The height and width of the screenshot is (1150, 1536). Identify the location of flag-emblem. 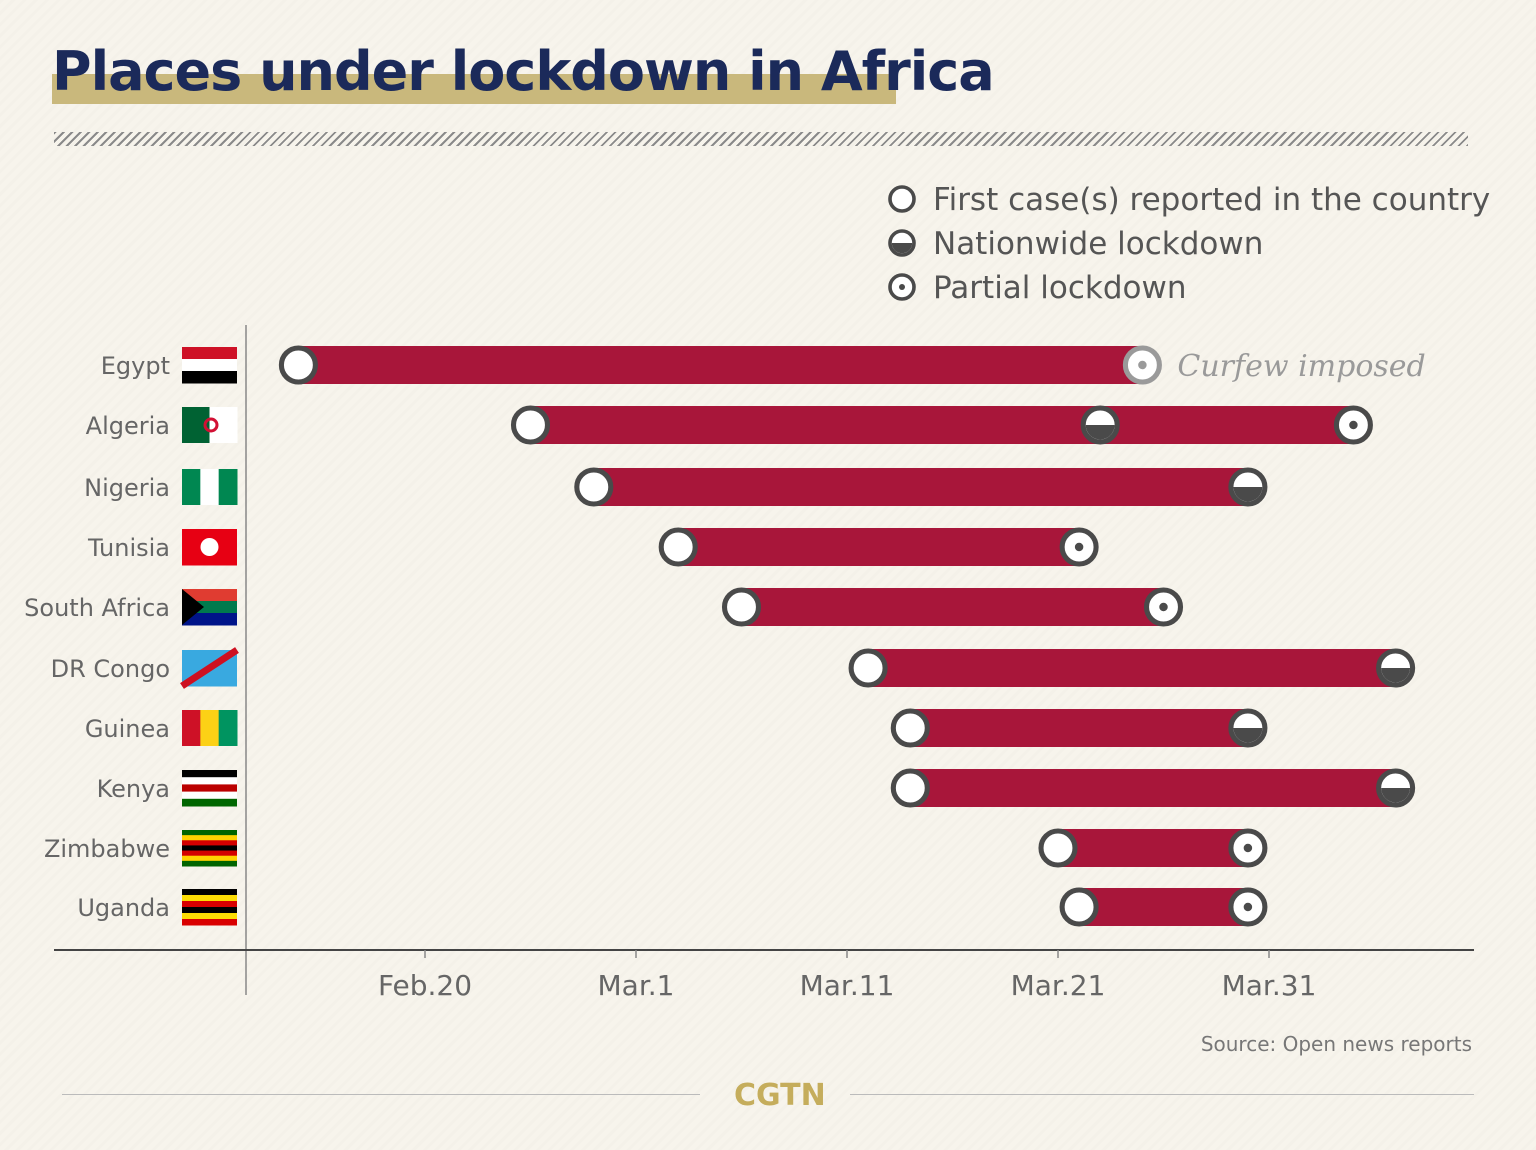
(209, 547).